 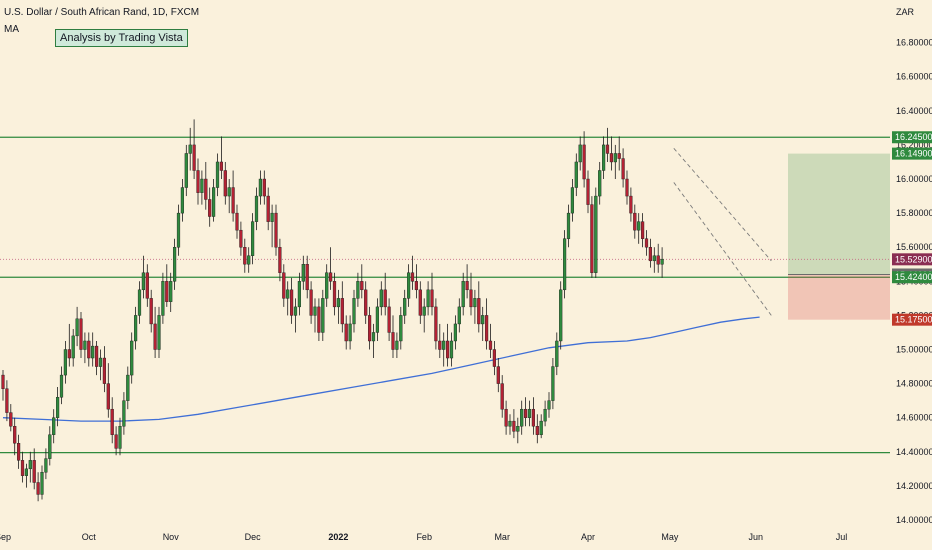 I want to click on indicator-label: MA, so click(x=11, y=29).